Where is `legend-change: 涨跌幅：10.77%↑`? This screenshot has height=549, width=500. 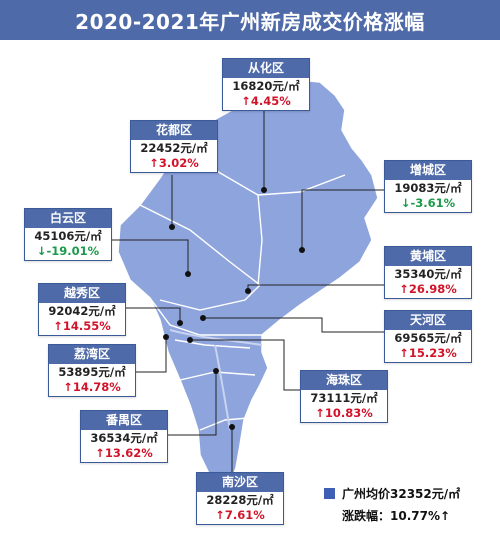 legend-change: 涨跌幅：10.77%↑ is located at coordinates (396, 516).